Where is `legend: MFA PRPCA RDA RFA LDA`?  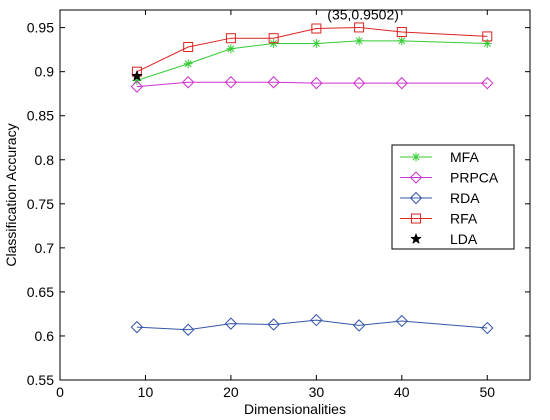
legend: MFA PRPCA RDA RFA LDA is located at coordinates (453, 197).